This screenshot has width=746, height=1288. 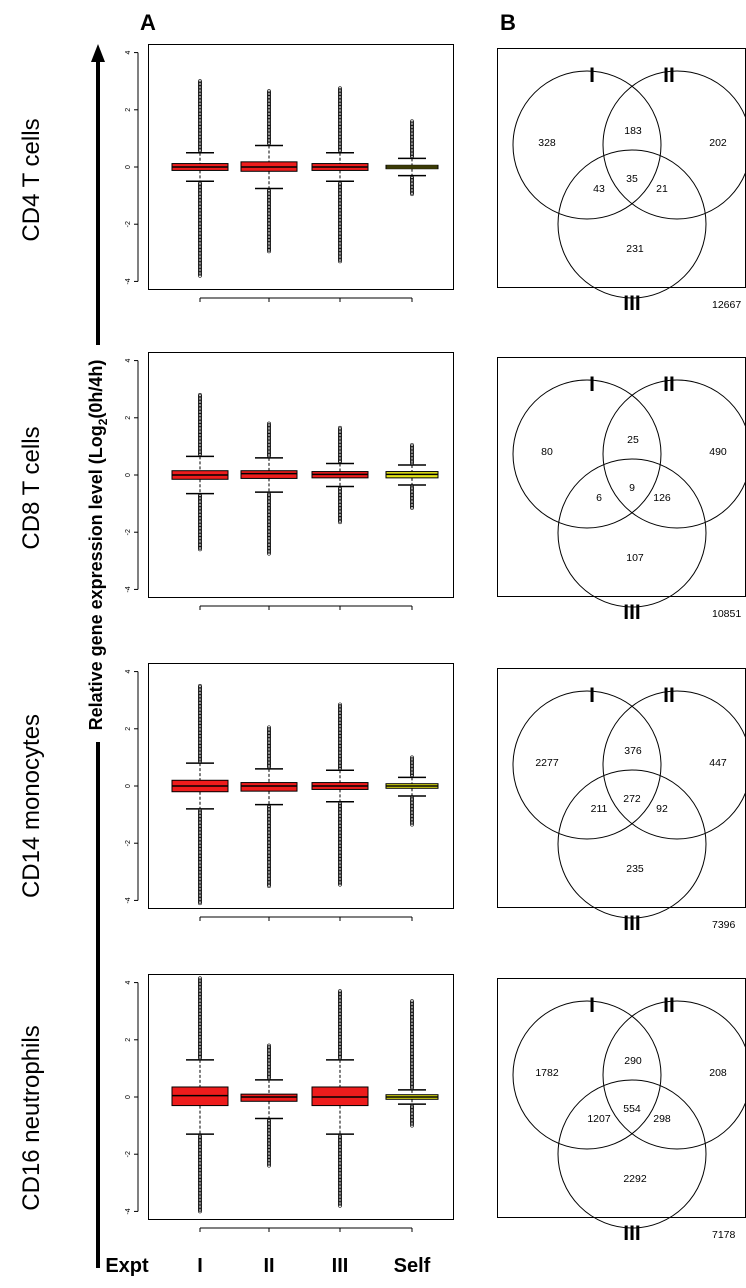 I want to click on x-header-expt: Expt, so click(x=127, y=1266).